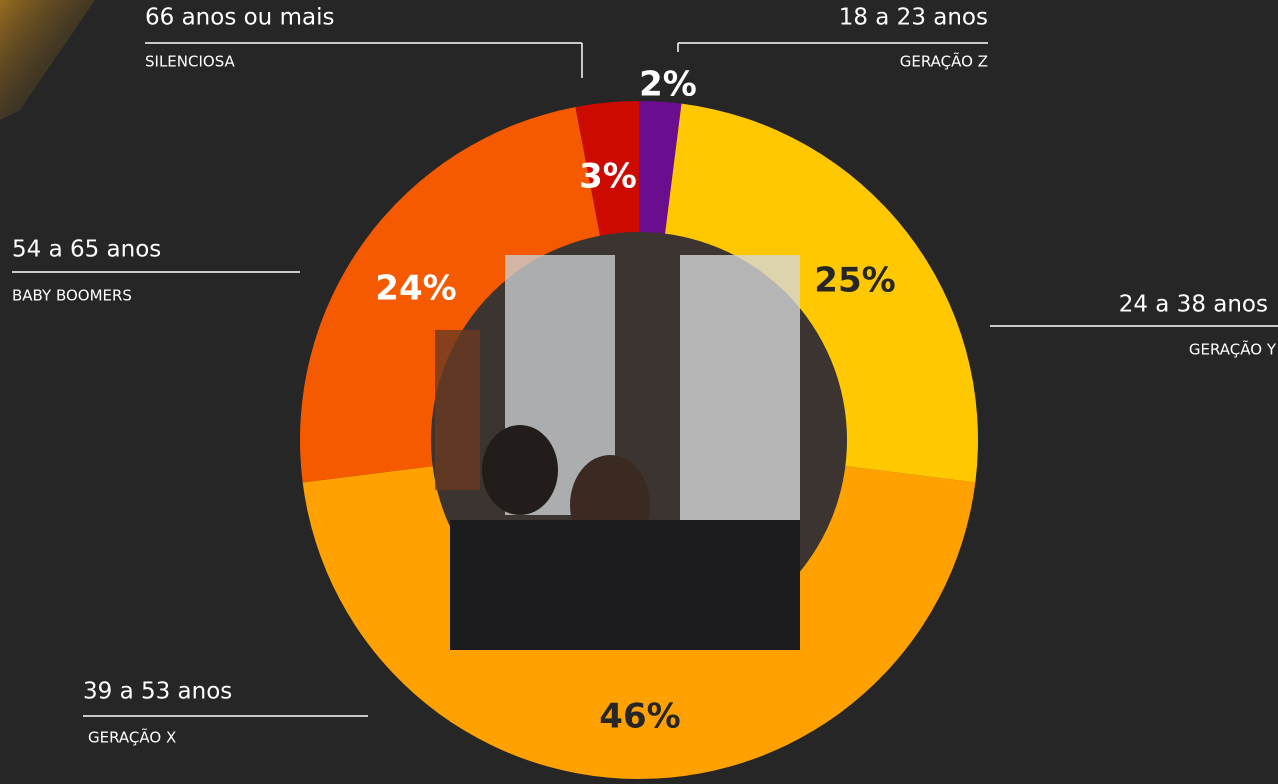  Describe the element at coordinates (854, 281) in the screenshot. I see `data-label: 25%` at that location.